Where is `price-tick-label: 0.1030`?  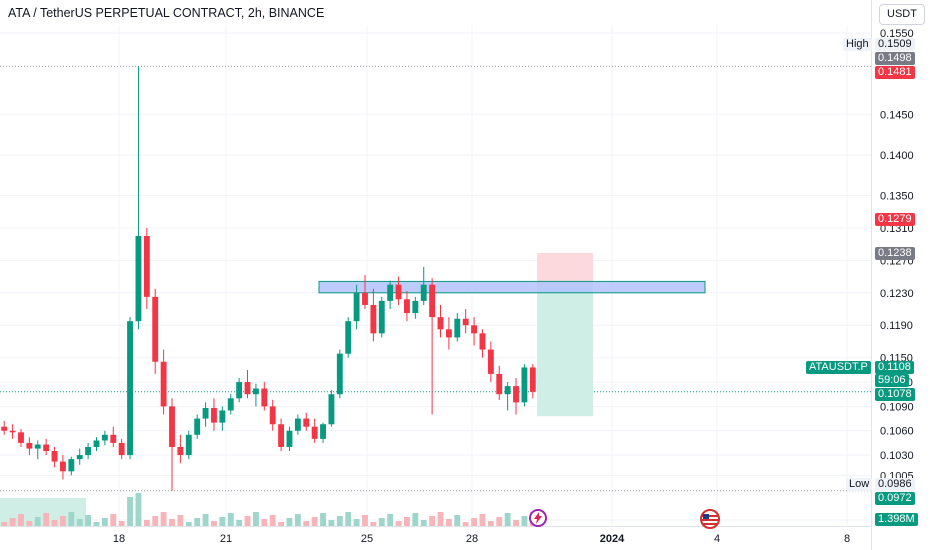
price-tick-label: 0.1030 is located at coordinates (897, 456).